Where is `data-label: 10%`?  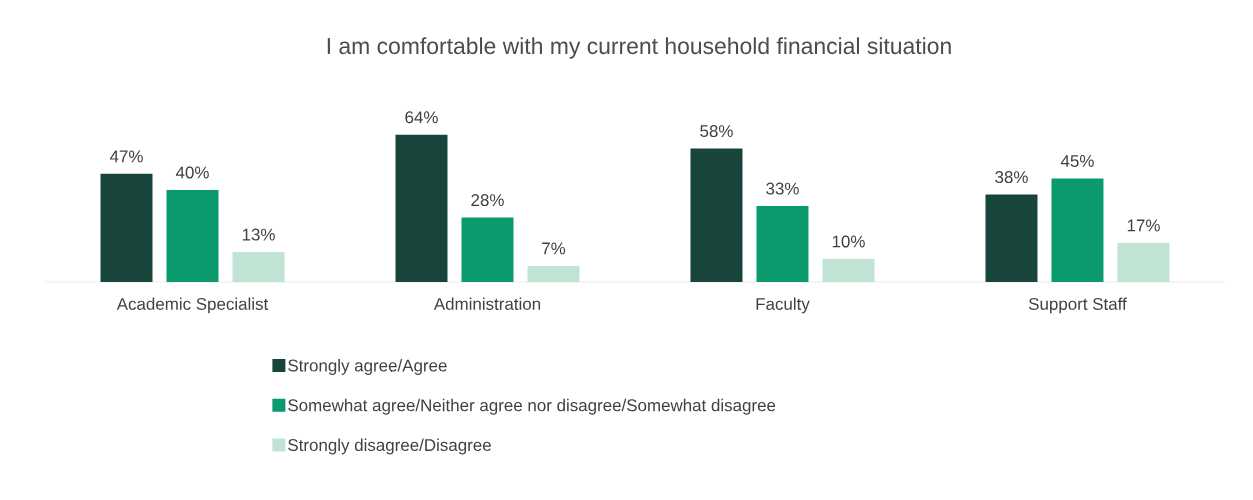
data-label: 10% is located at coordinates (848, 241).